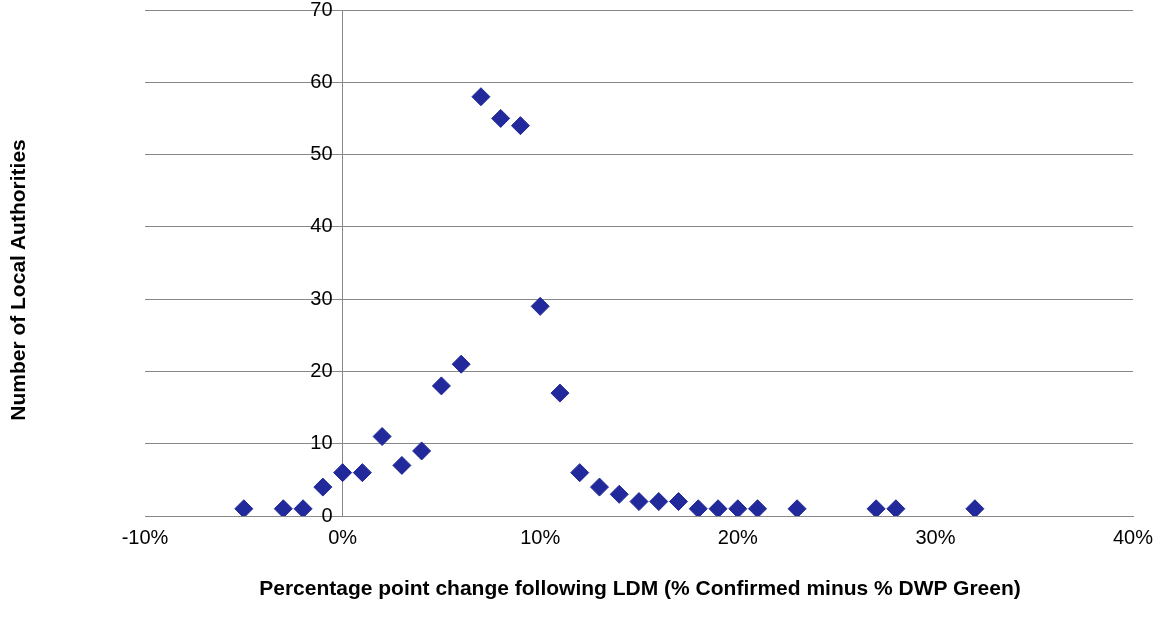  What do you see at coordinates (640, 588) in the screenshot?
I see `x-axis-title: Percentage point change following LDM (% Confirmed minus % DWP Green)` at bounding box center [640, 588].